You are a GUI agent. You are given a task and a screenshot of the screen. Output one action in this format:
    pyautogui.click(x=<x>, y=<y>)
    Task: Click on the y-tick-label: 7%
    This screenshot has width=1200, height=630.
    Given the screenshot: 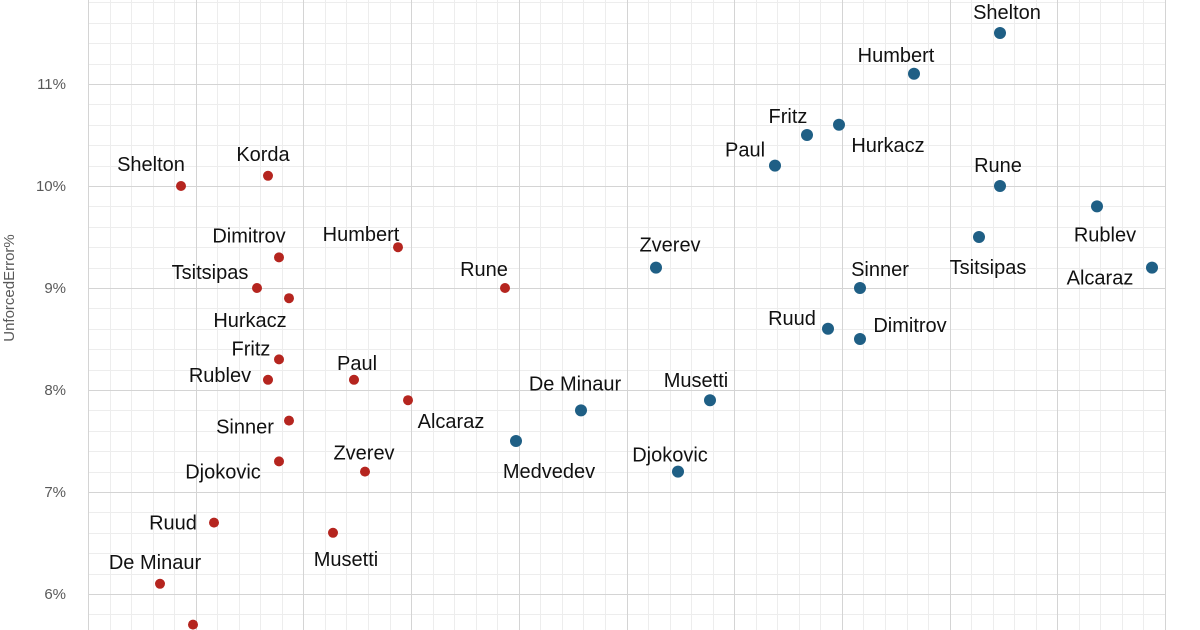 What is the action you would take?
    pyautogui.click(x=55, y=492)
    